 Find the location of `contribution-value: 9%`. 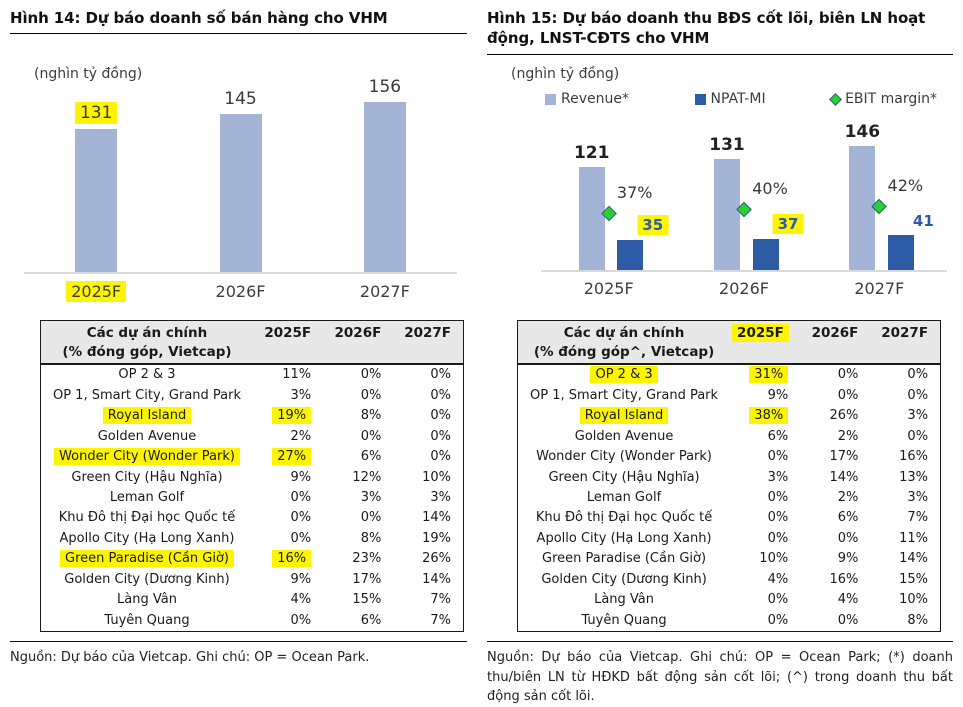

contribution-value: 9% is located at coordinates (848, 559).